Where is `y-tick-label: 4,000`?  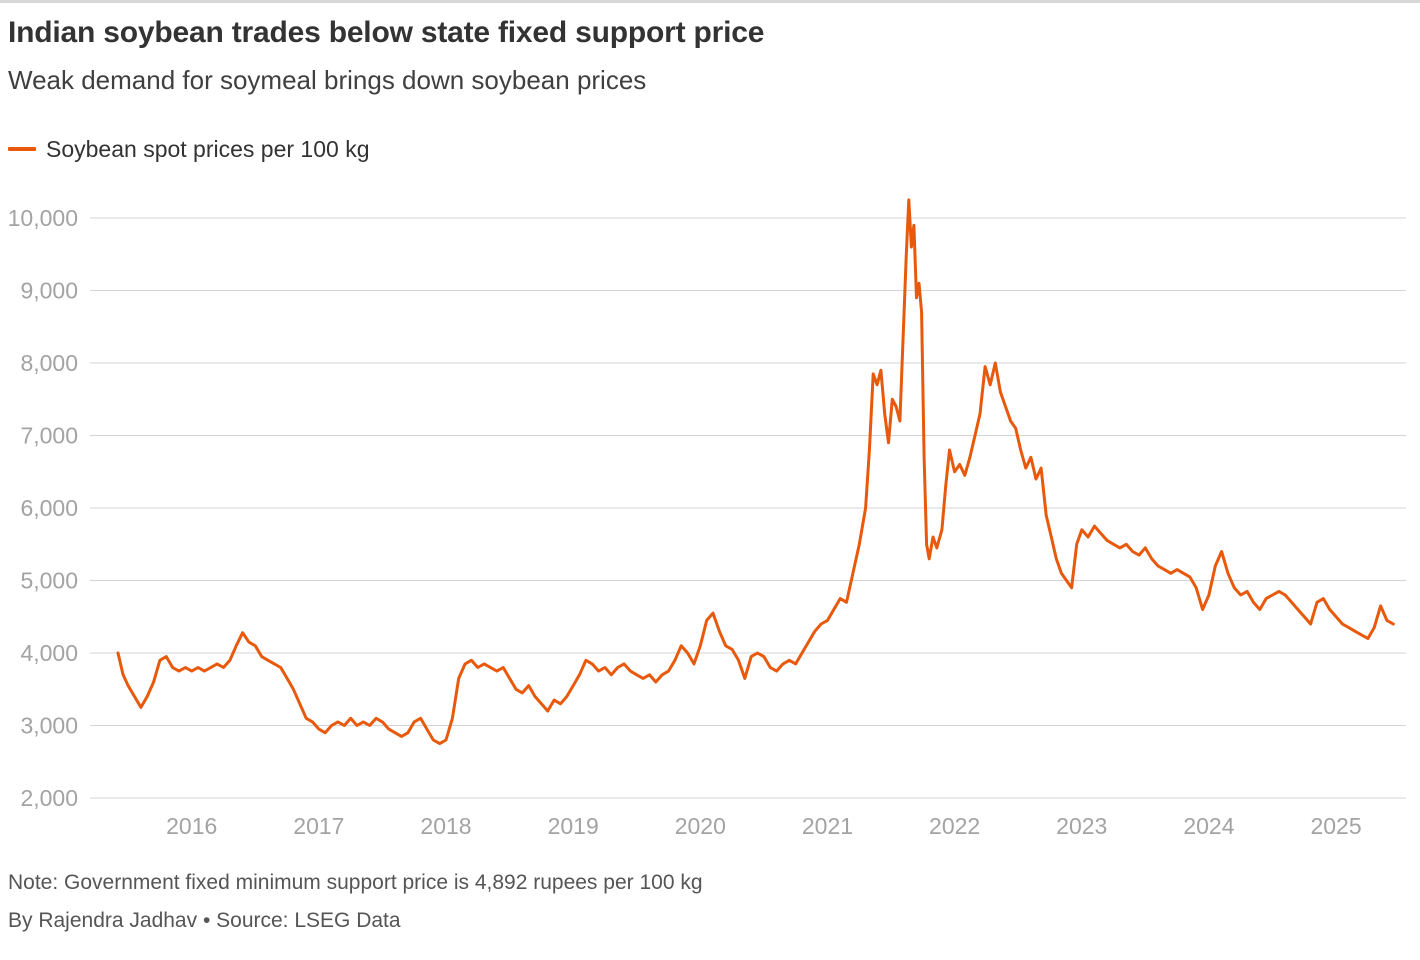
y-tick-label: 4,000 is located at coordinates (49, 653).